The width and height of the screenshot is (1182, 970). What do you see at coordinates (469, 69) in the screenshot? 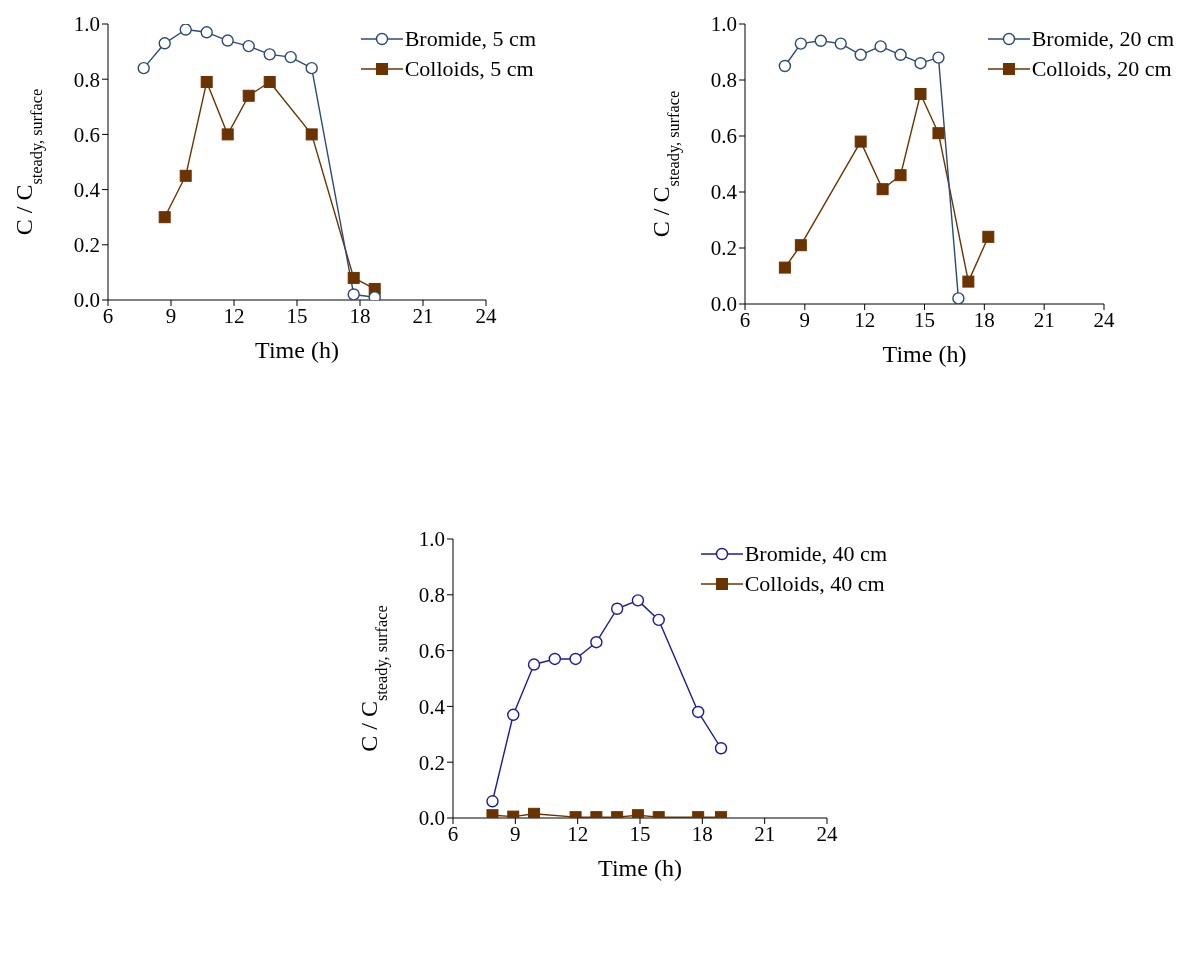
I see `legend-label: Colloids, 5 cm` at bounding box center [469, 69].